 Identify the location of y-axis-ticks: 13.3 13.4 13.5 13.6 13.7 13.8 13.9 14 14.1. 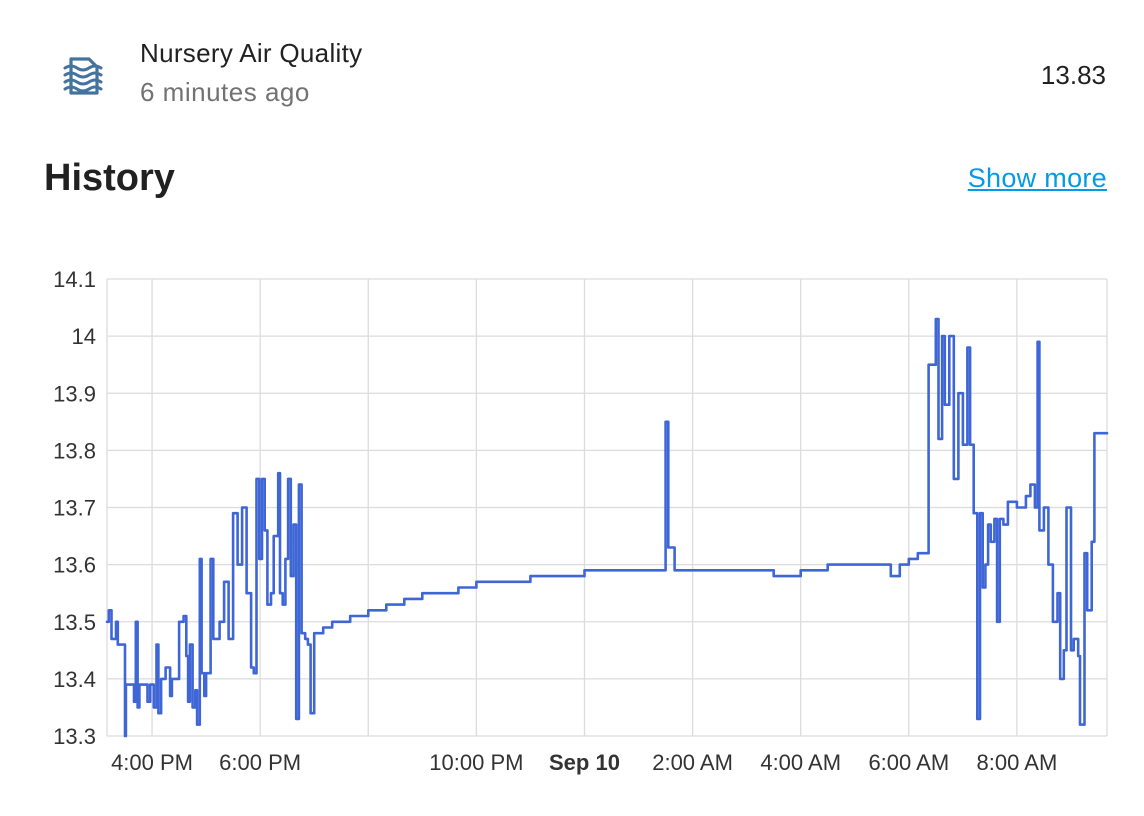
(74, 508).